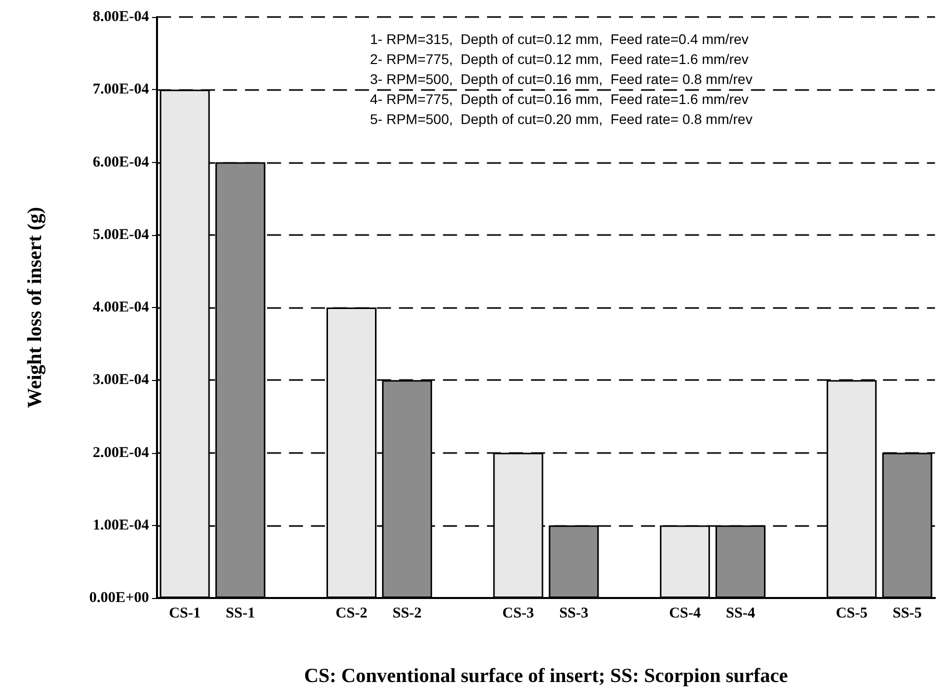  Describe the element at coordinates (119, 598) in the screenshot. I see `y-tick-label: 0.00E+00` at that location.